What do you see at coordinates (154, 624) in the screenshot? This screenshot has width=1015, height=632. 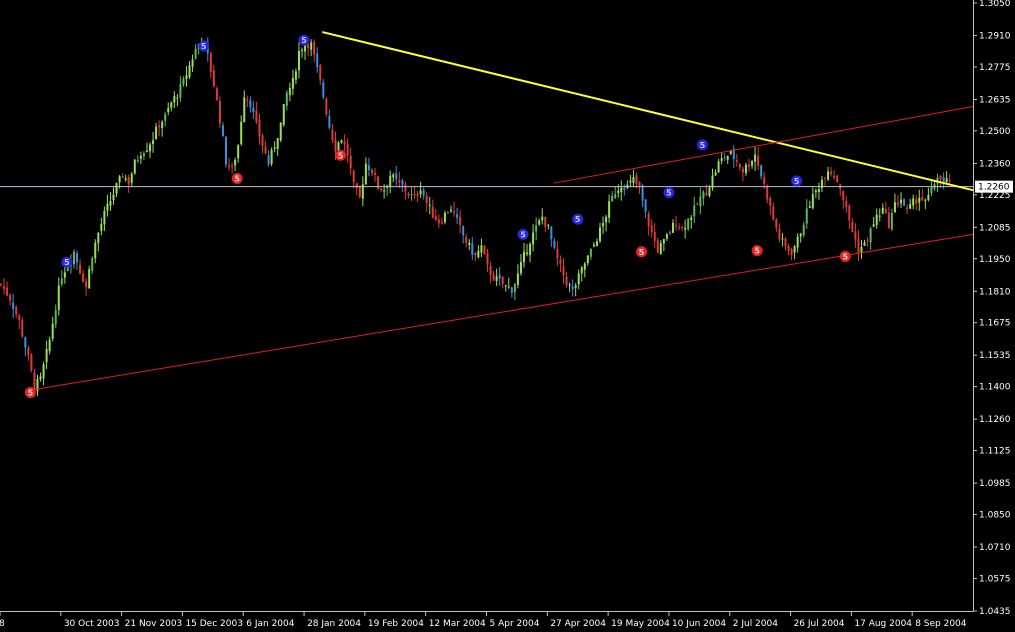 I see `x-tick-label: 21 Nov 2003` at bounding box center [154, 624].